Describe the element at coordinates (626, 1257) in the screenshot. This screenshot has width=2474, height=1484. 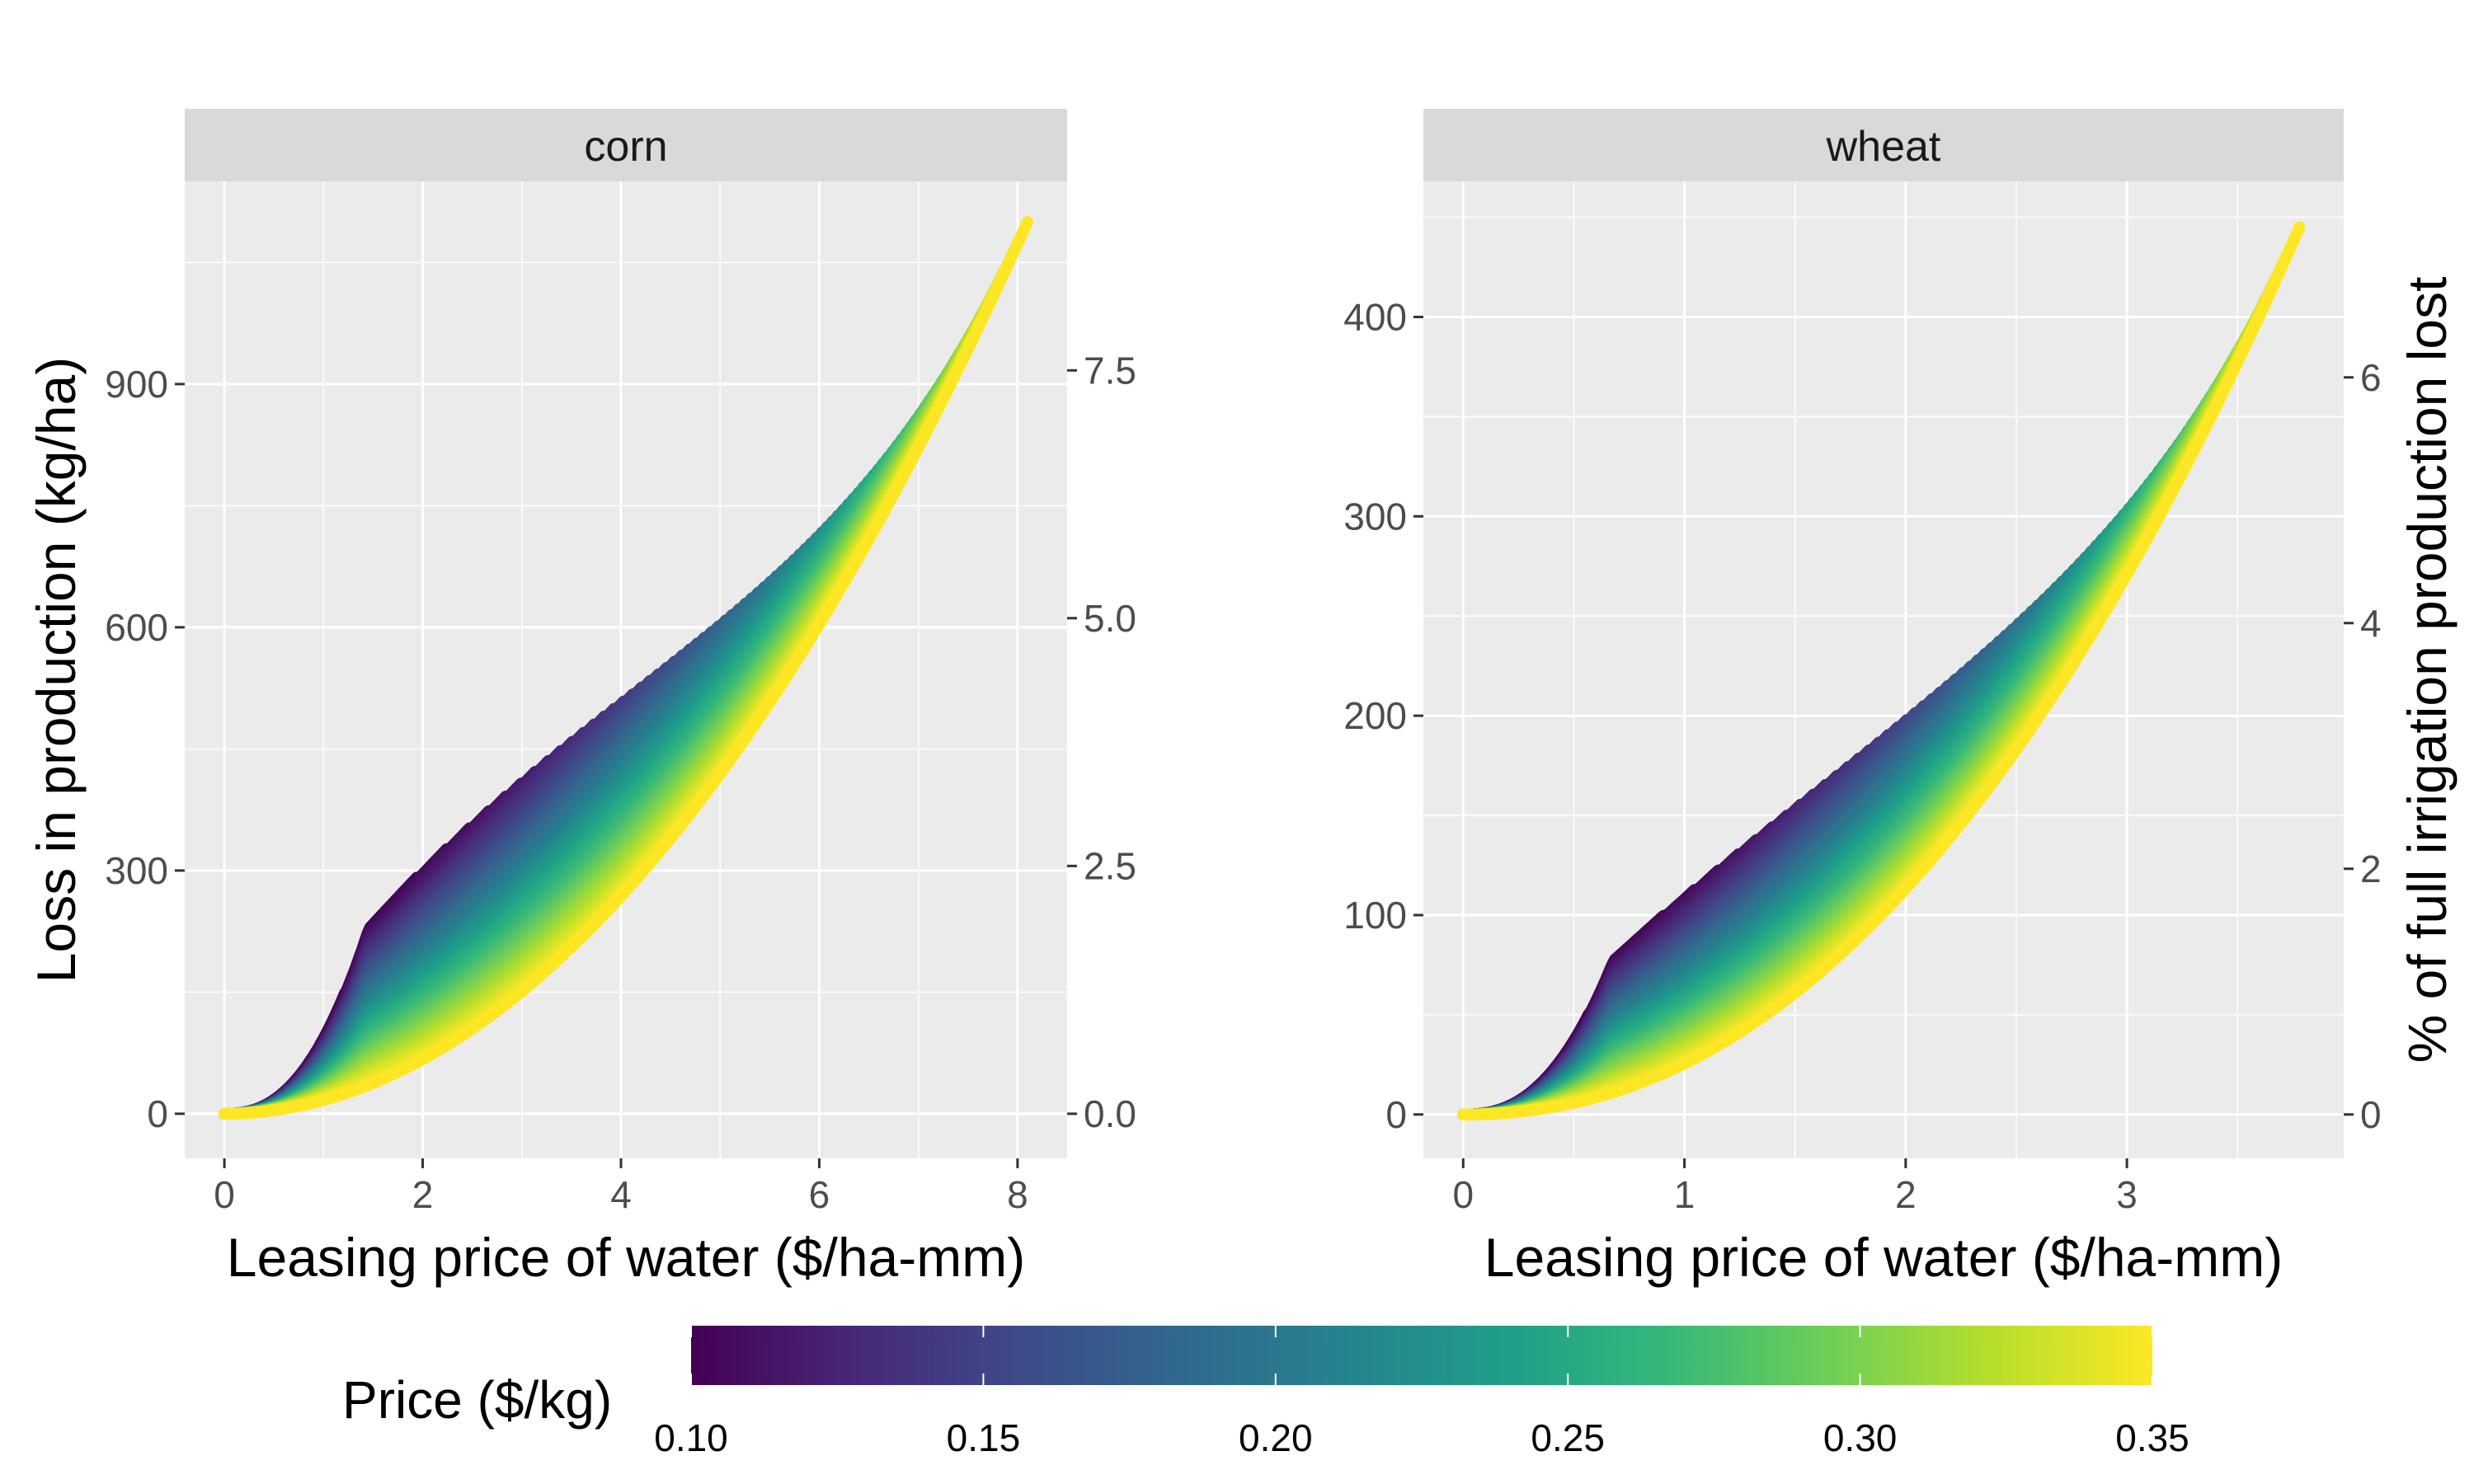
I see `x-axis-title-corn: Leasing price of water ($/ha-mm)` at that location.